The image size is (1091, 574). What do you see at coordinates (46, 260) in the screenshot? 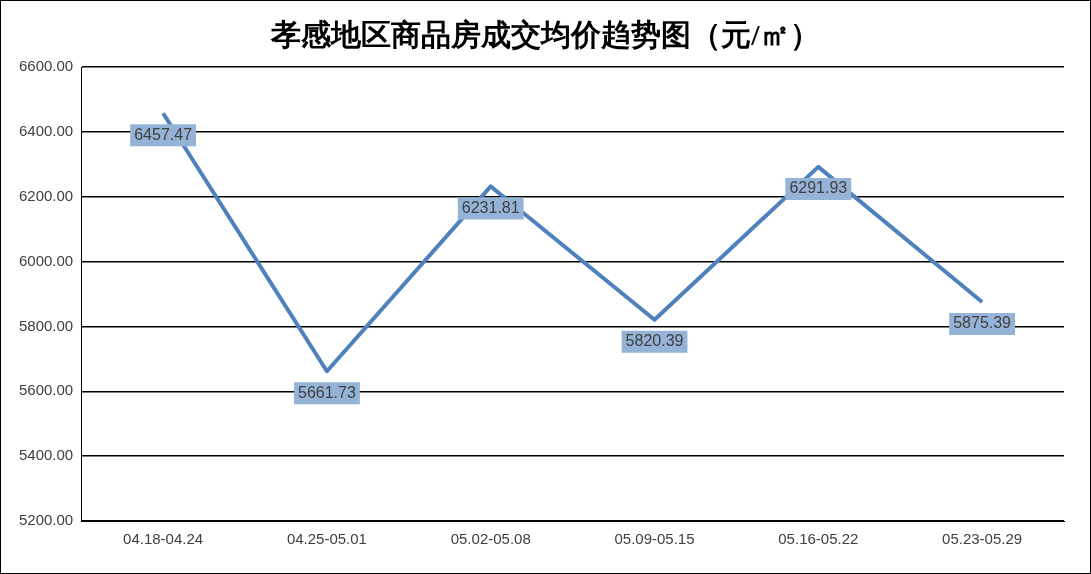
I see `y-tick-label: 6000.00` at bounding box center [46, 260].